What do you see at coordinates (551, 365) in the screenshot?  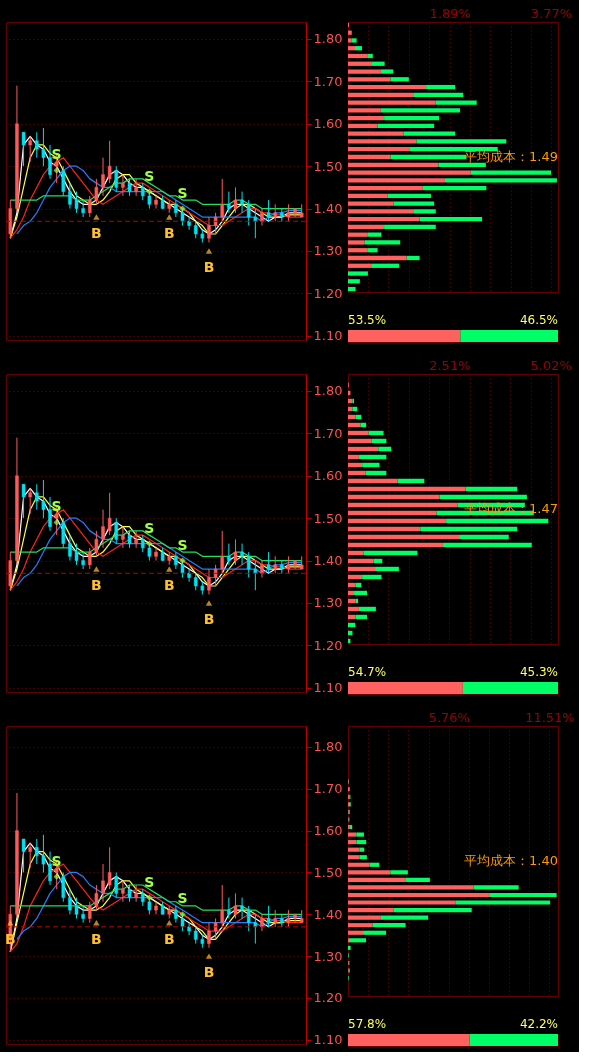 I see `x-tick-label: 5.02%` at bounding box center [551, 365].